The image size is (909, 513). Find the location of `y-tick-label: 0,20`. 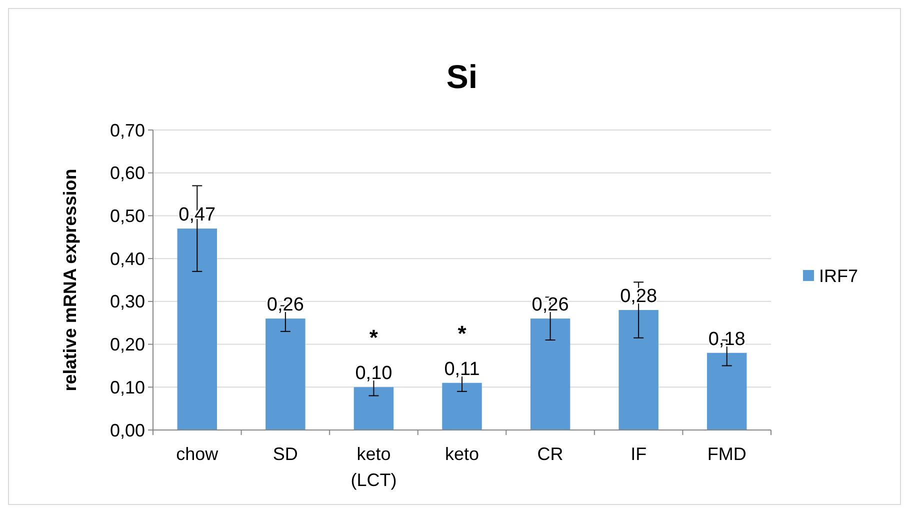

y-tick-label: 0,20 is located at coordinates (127, 344).